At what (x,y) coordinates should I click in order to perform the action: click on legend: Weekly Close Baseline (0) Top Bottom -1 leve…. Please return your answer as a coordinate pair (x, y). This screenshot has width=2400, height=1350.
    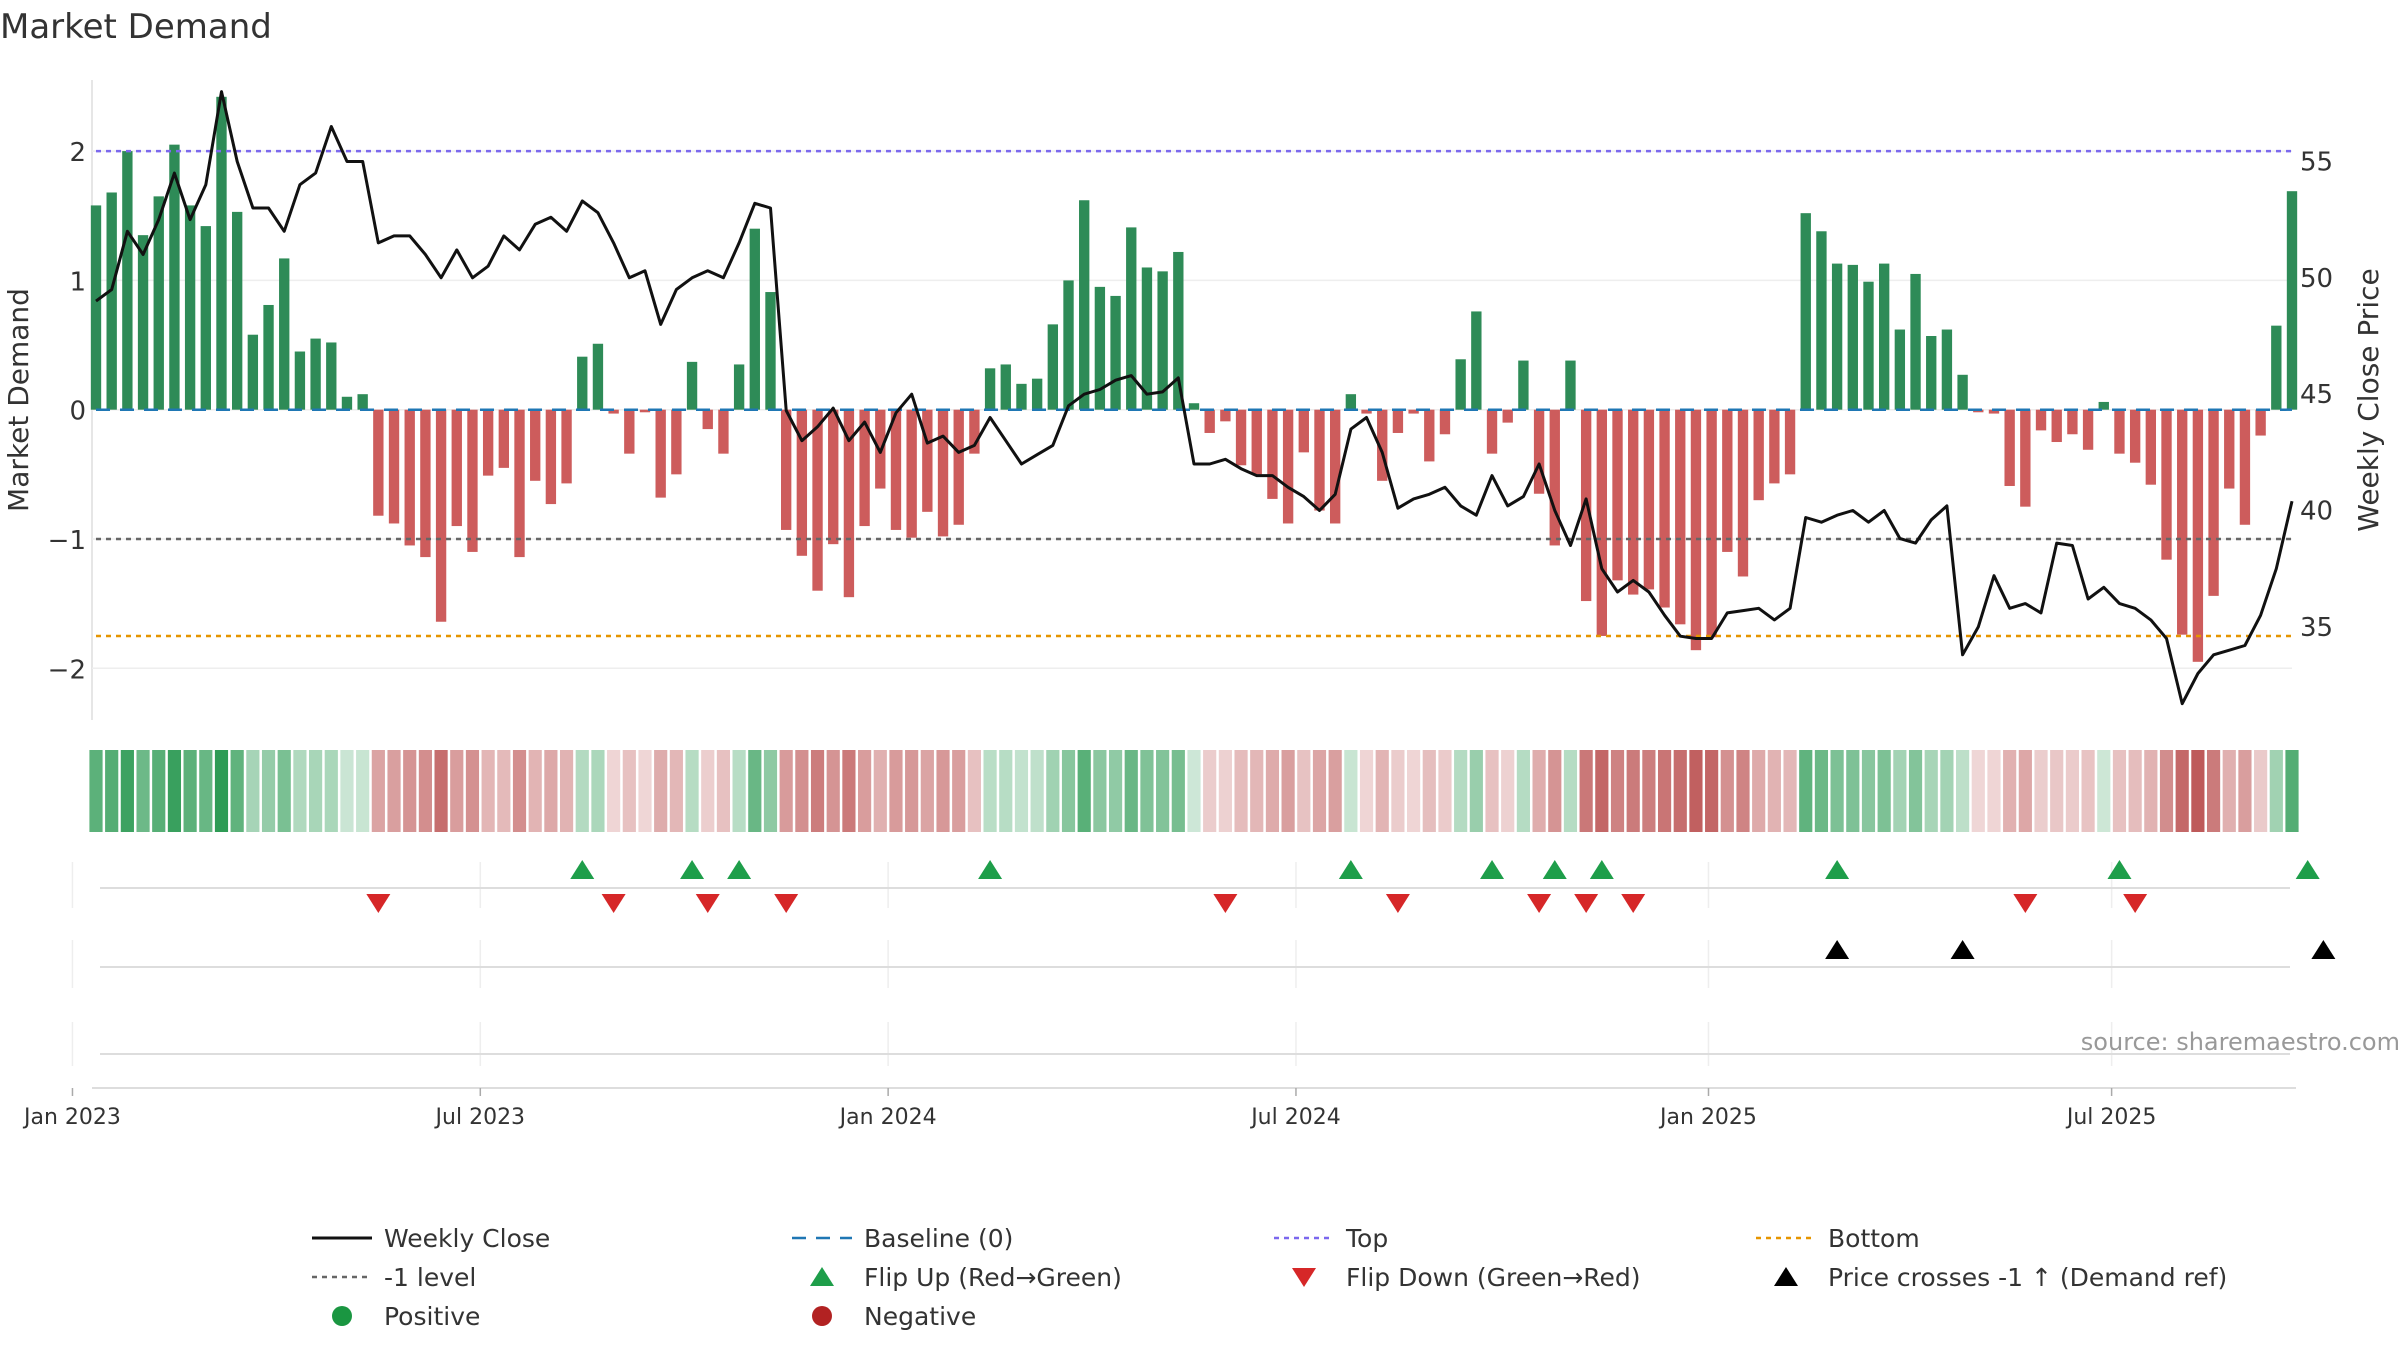
    Looking at the image, I should click on (1269, 1277).